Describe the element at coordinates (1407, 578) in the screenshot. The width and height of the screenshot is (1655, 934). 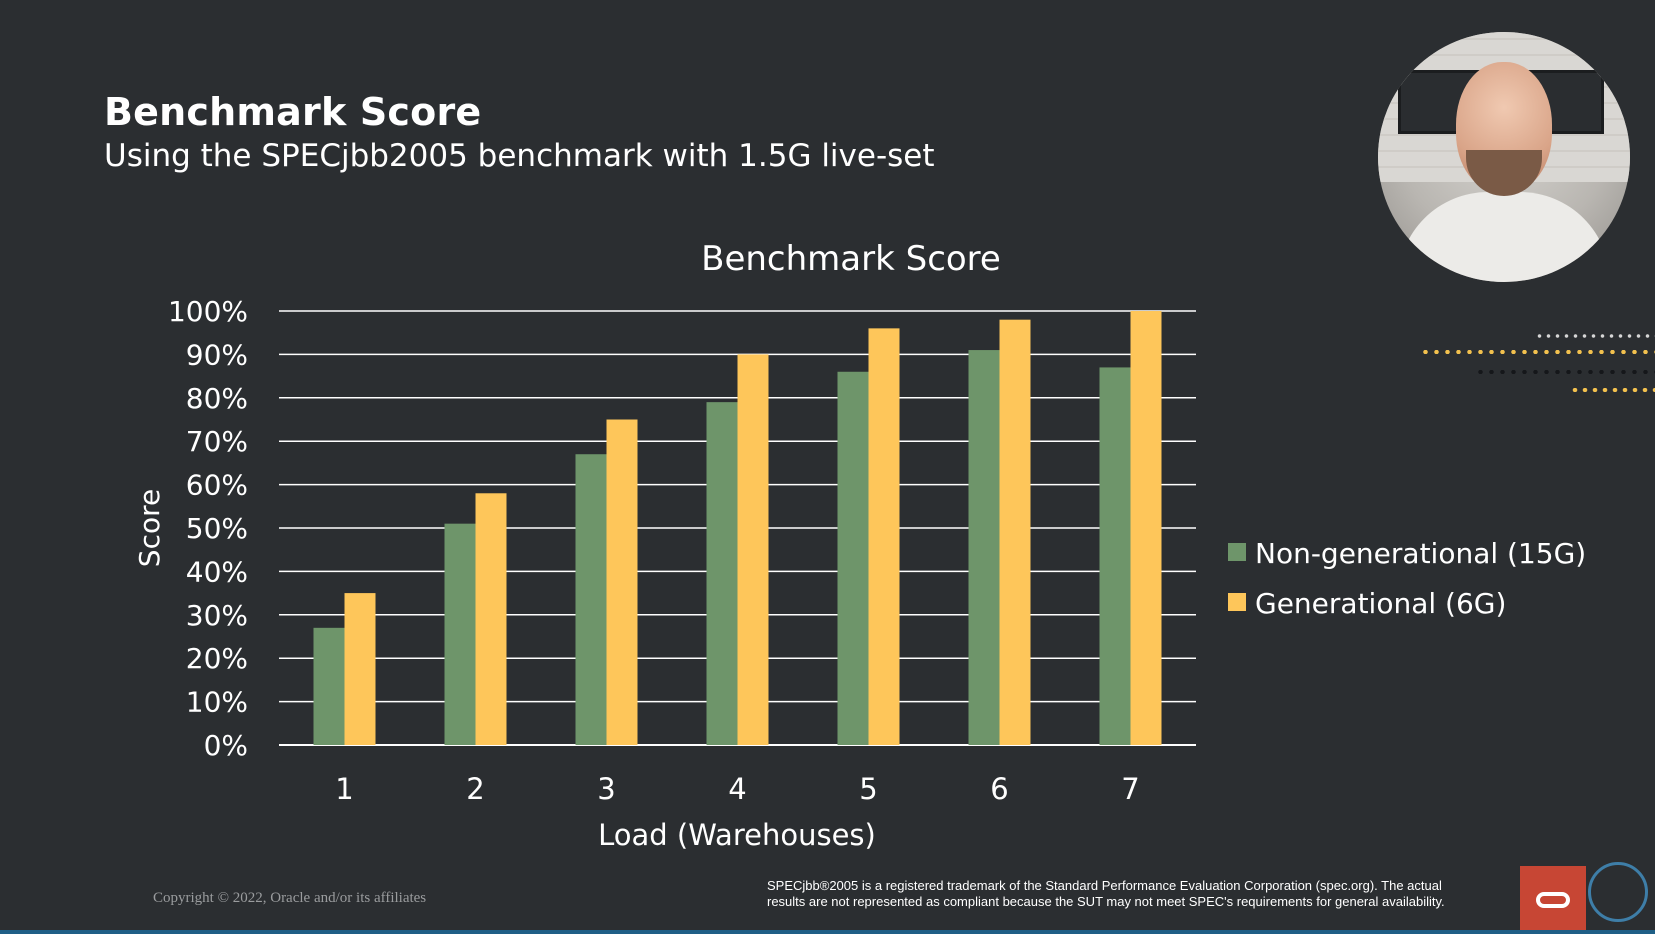
I see `legend: Non-generational (15G) Generational (6G)` at that location.